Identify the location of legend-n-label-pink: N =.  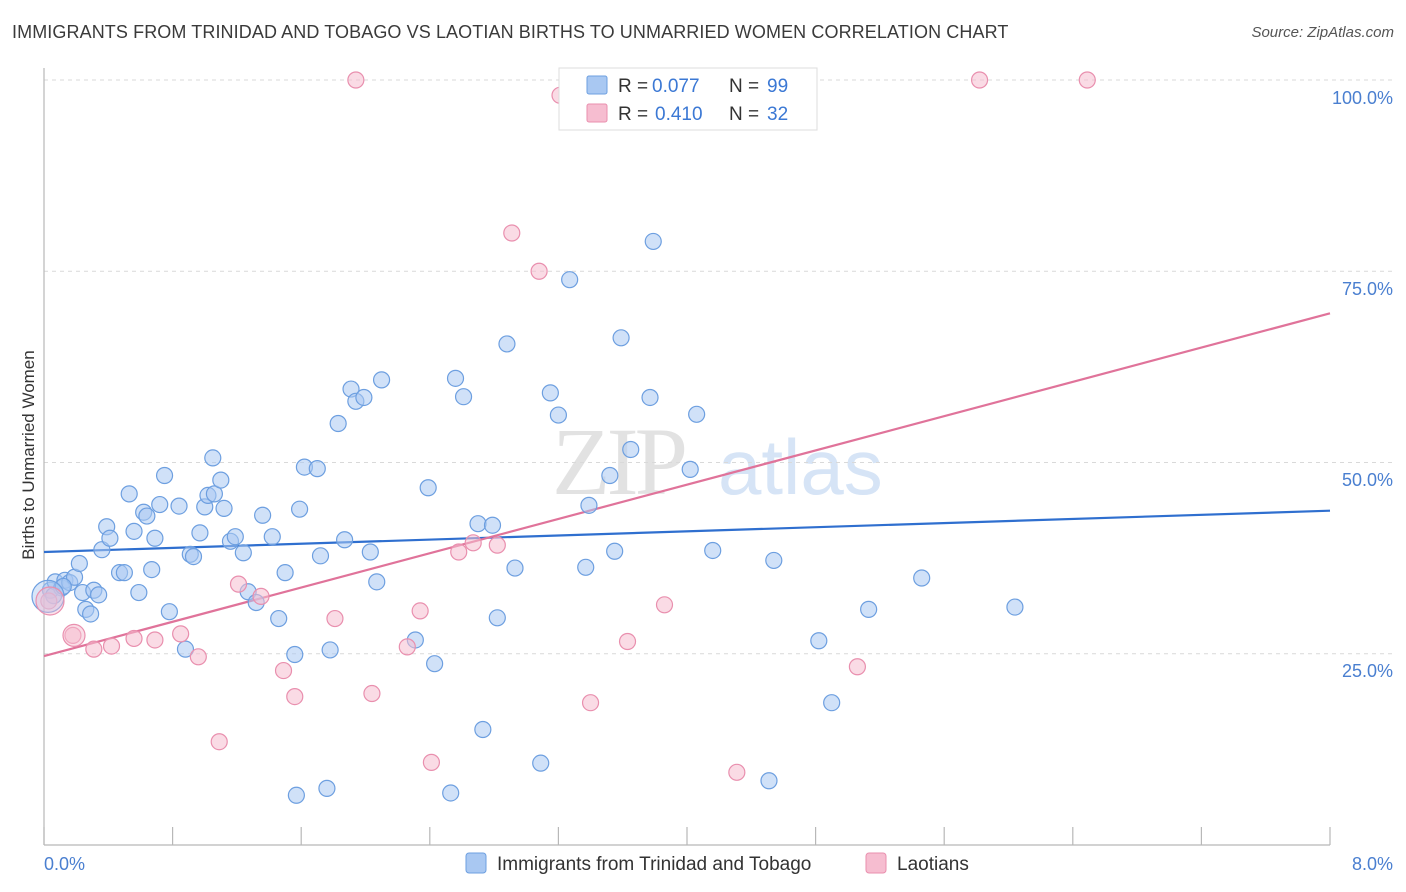
(744, 114).